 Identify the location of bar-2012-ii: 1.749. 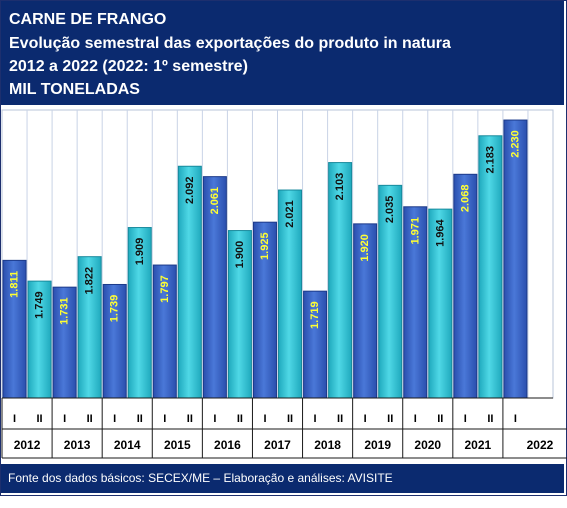
(39, 339).